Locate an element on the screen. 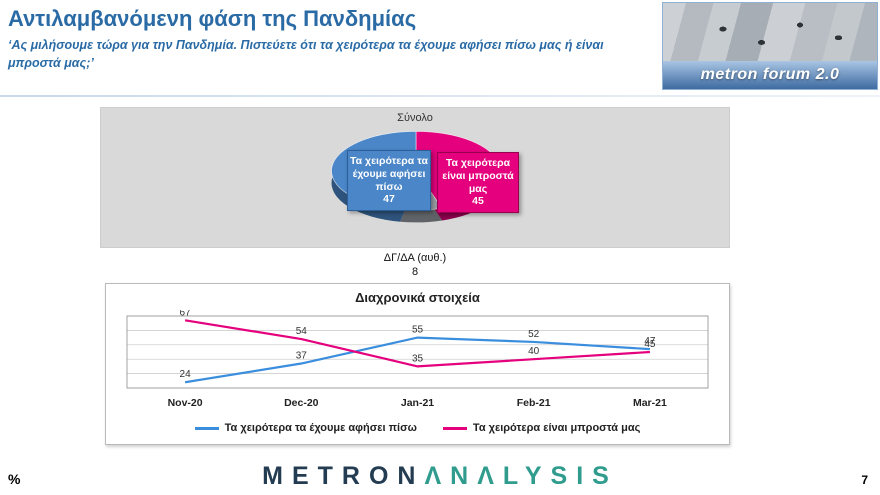 The height and width of the screenshot is (495, 880). metron-analysis-logo: METRONΛNΛLYSIS is located at coordinates (440, 476).